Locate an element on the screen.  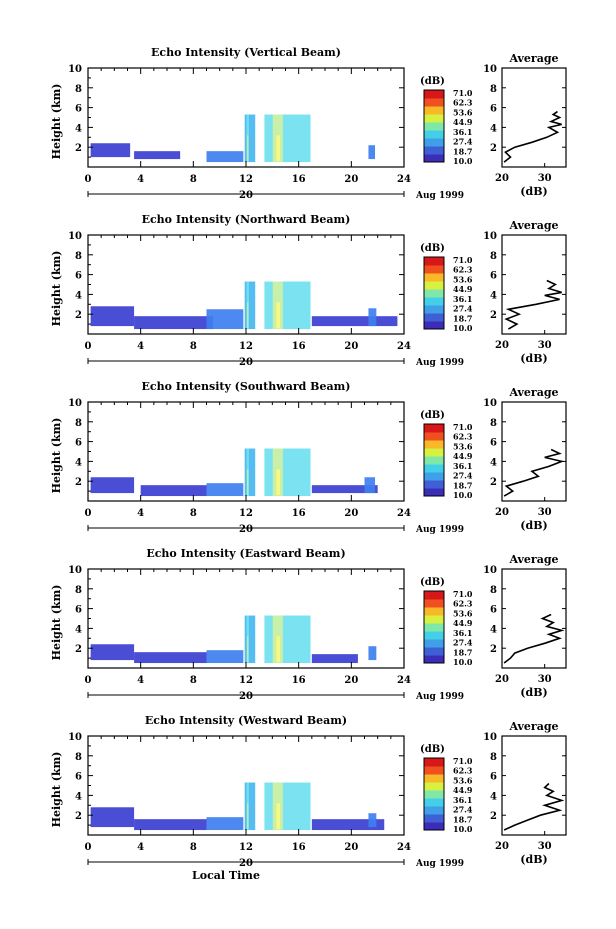
average-y-tick-label: 4 is located at coordinates (493, 629).